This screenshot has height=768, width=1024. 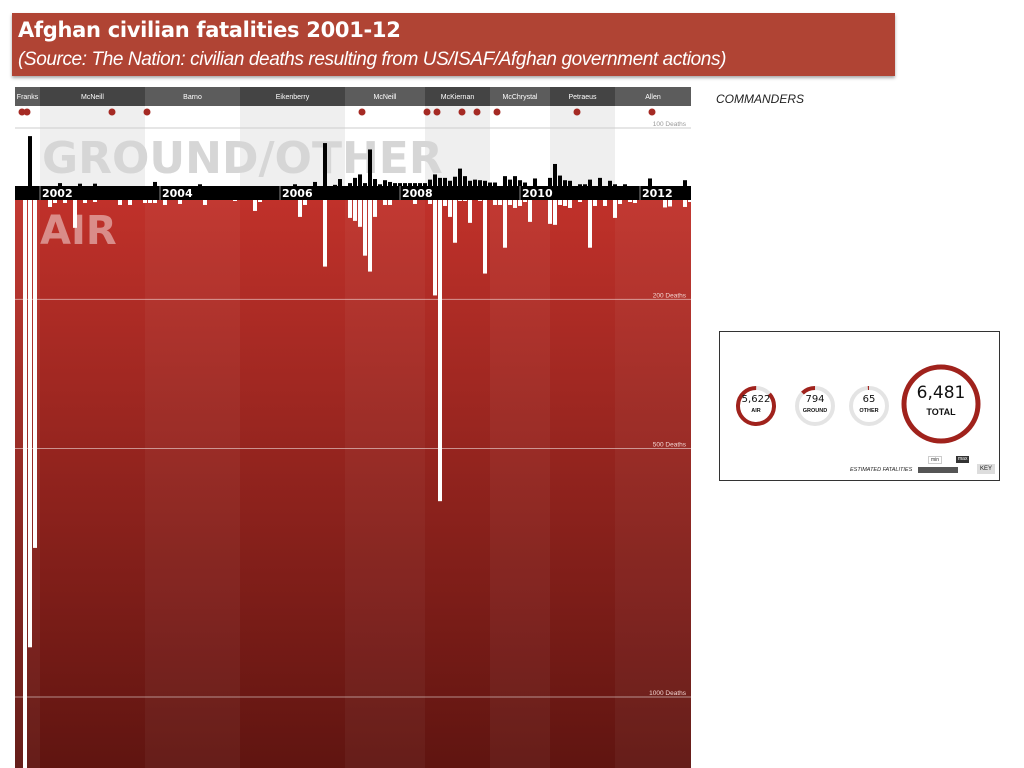 I want to click on year-tick-label: 2010, so click(x=537, y=193).